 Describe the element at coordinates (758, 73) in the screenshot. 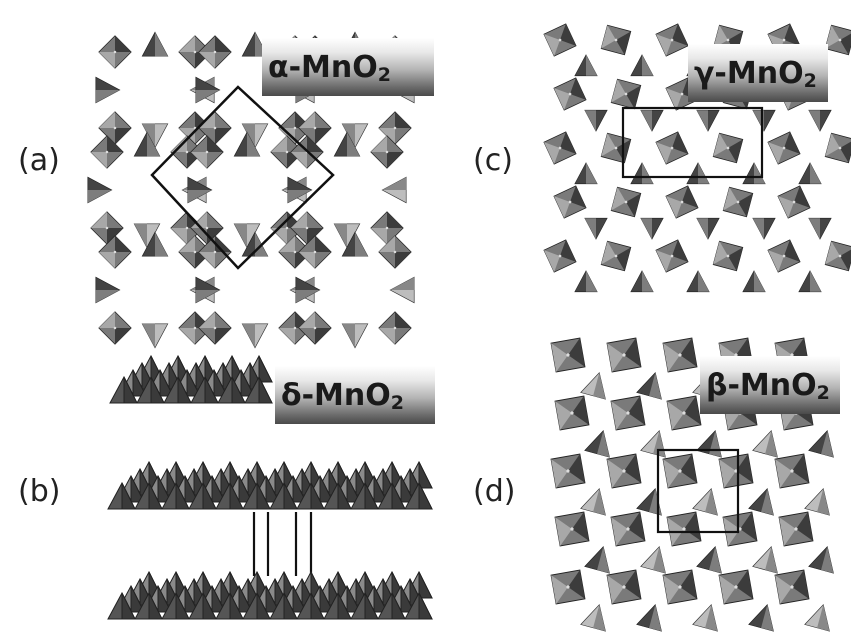

I see `phase-label-gamma: γ-MnO 2` at that location.